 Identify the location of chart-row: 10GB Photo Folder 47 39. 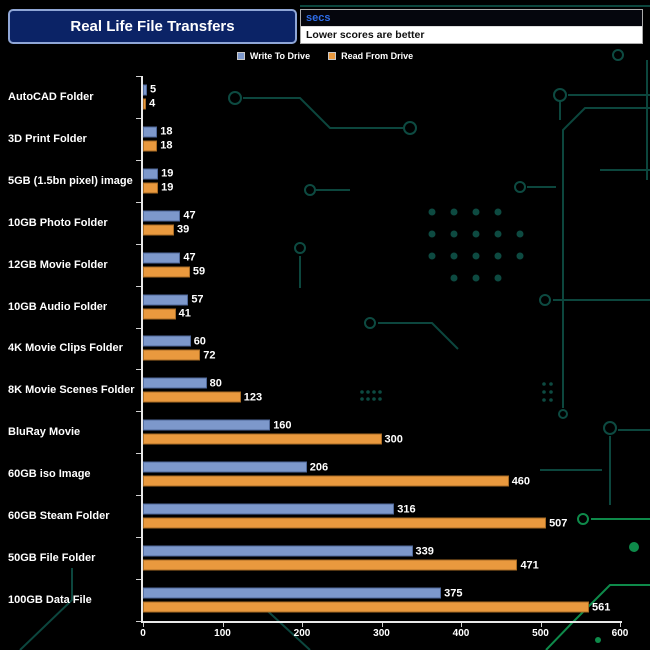
(325, 223).